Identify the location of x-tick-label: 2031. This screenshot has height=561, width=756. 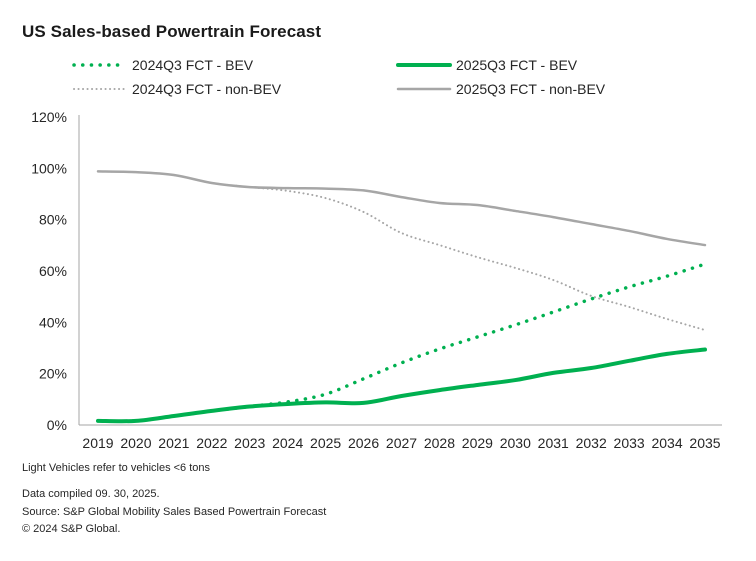
(553, 443).